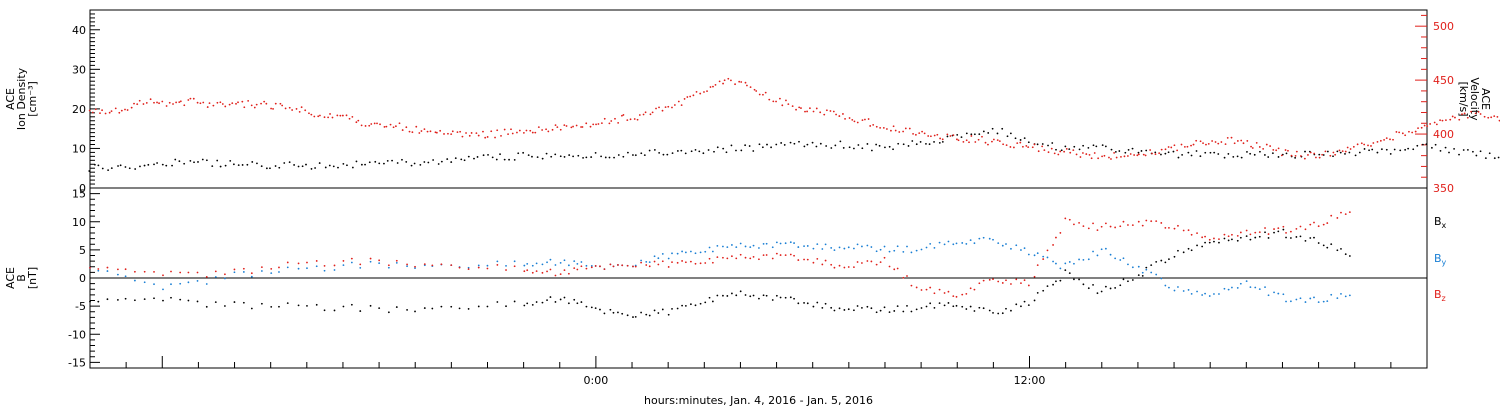 The width and height of the screenshot is (1500, 414). What do you see at coordinates (1030, 380) in the screenshot?
I see `x-tick-label: 12:00` at bounding box center [1030, 380].